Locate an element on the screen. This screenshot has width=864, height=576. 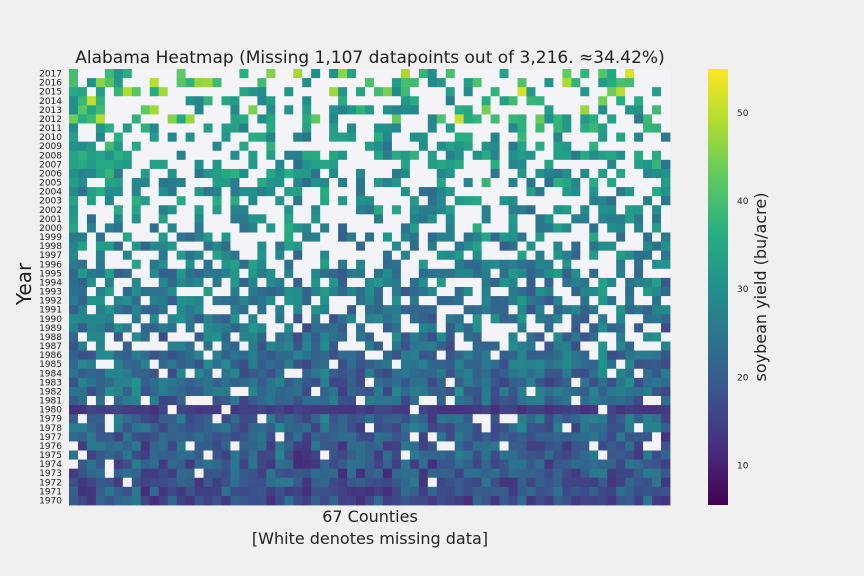
year-tick-label: 1977 is located at coordinates (50, 438).